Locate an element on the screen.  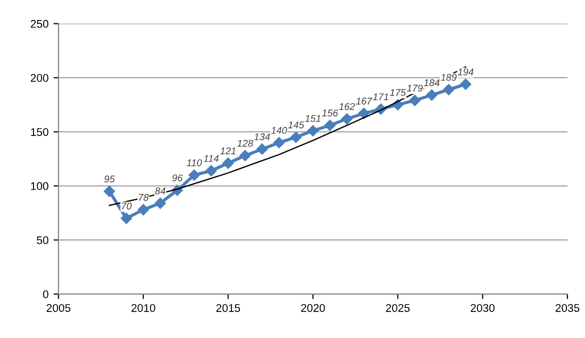
data-label: 189 is located at coordinates (448, 77).